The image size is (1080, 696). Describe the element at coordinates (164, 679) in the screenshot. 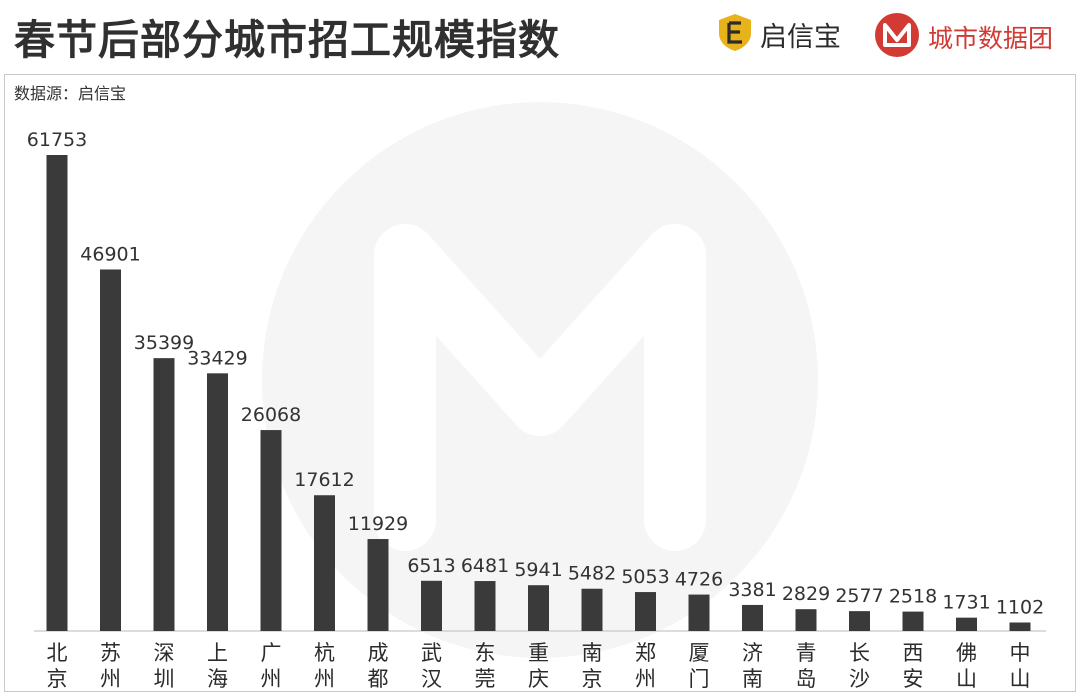

I see `category-label-2-1: 圳` at that location.